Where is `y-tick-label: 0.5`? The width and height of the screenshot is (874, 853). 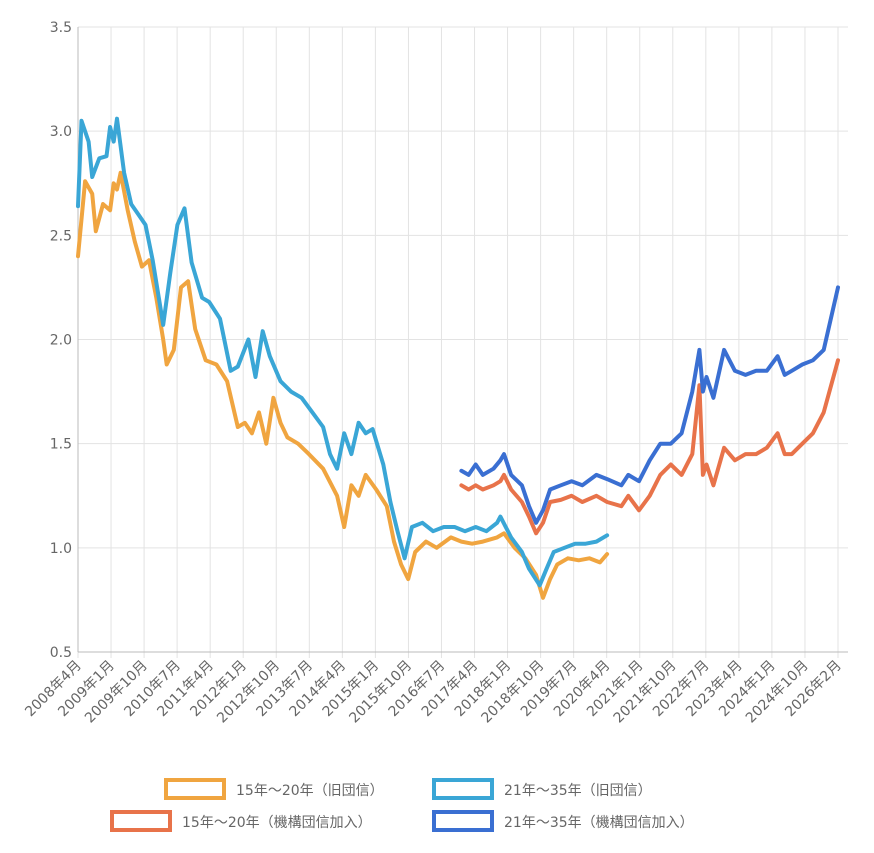
y-tick-label: 0.5 is located at coordinates (61, 653).